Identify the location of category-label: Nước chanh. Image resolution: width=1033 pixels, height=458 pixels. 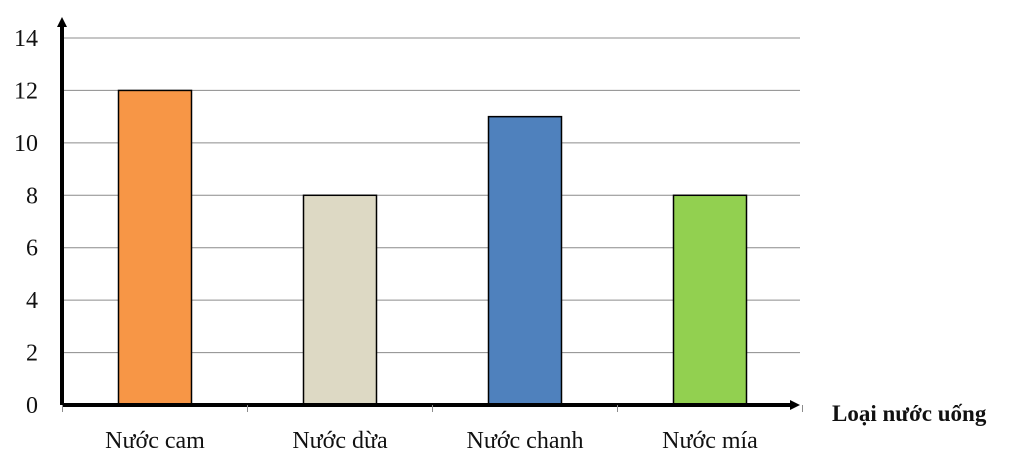
(525, 441).